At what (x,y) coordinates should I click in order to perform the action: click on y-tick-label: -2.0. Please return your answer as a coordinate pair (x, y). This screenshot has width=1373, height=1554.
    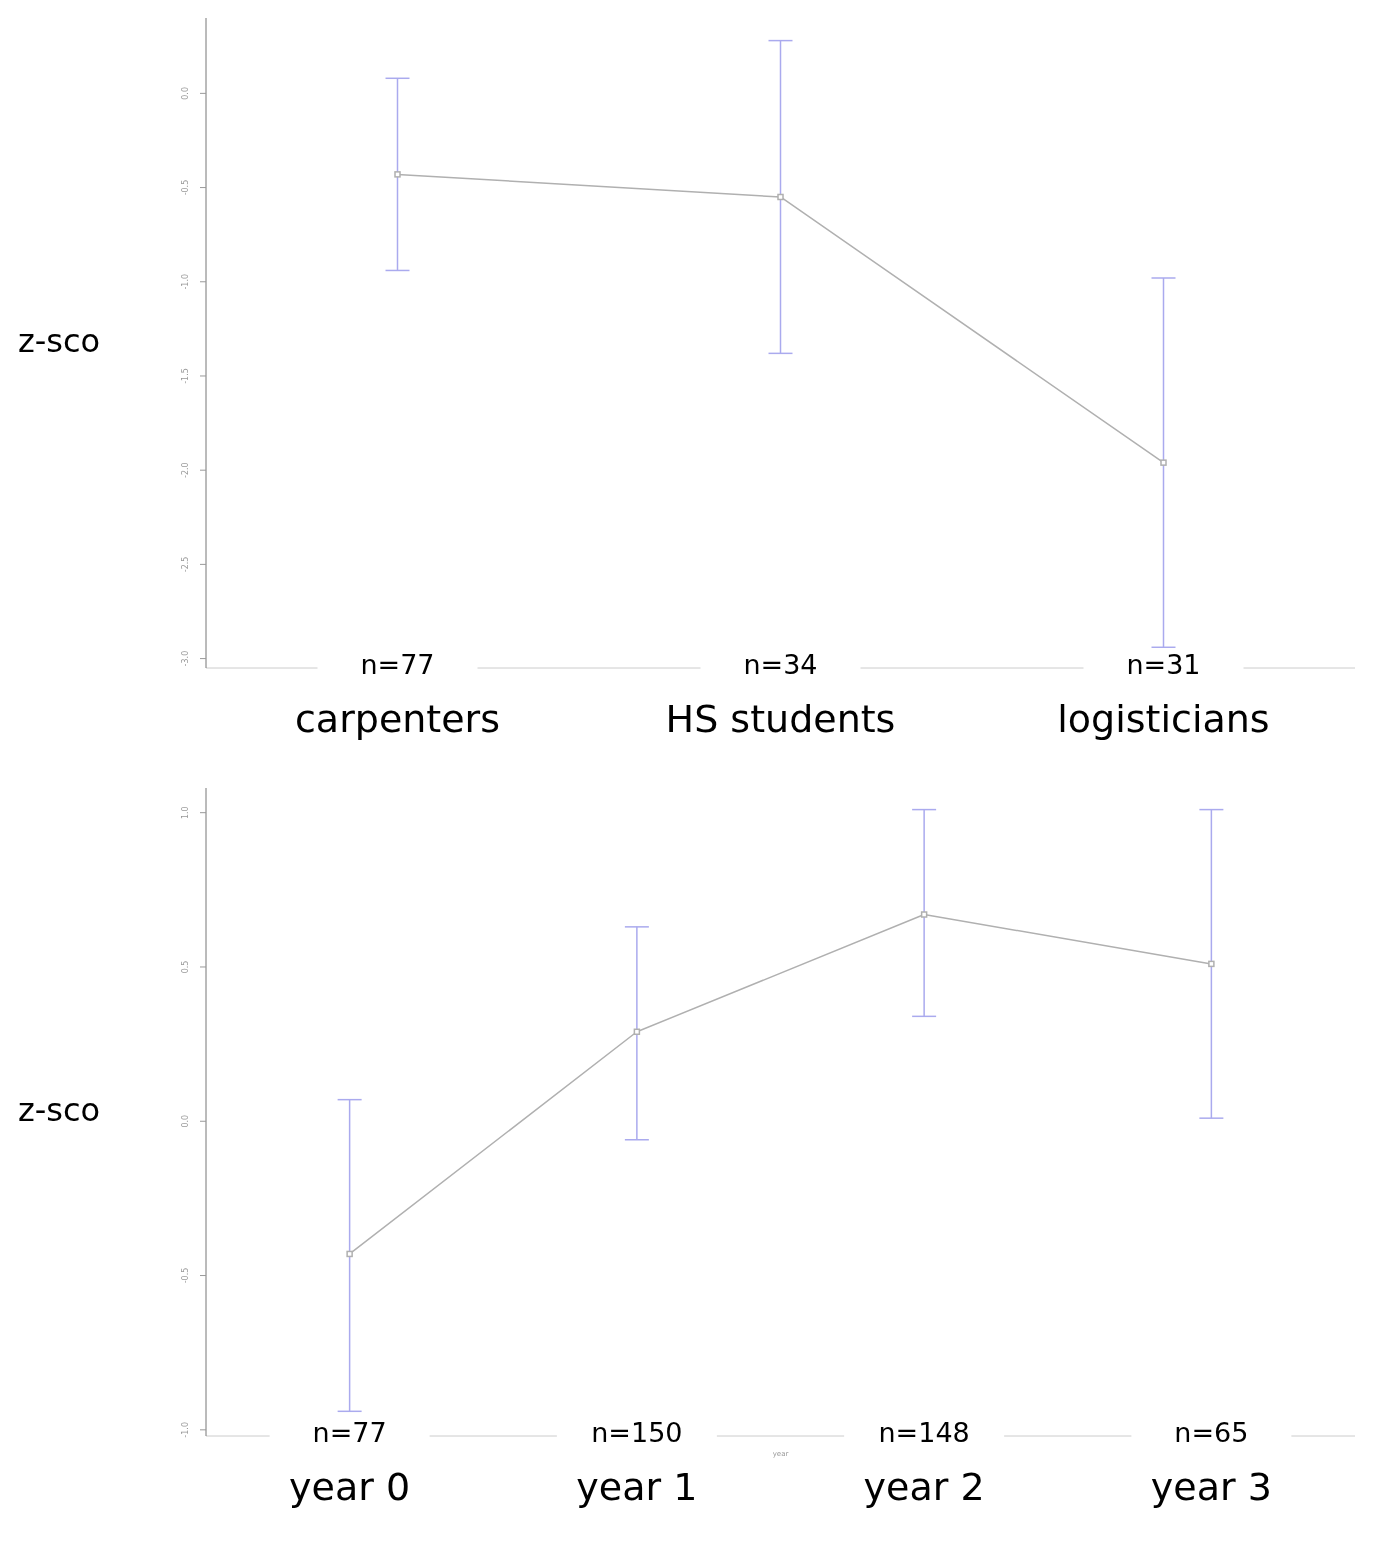
    Looking at the image, I should click on (185, 470).